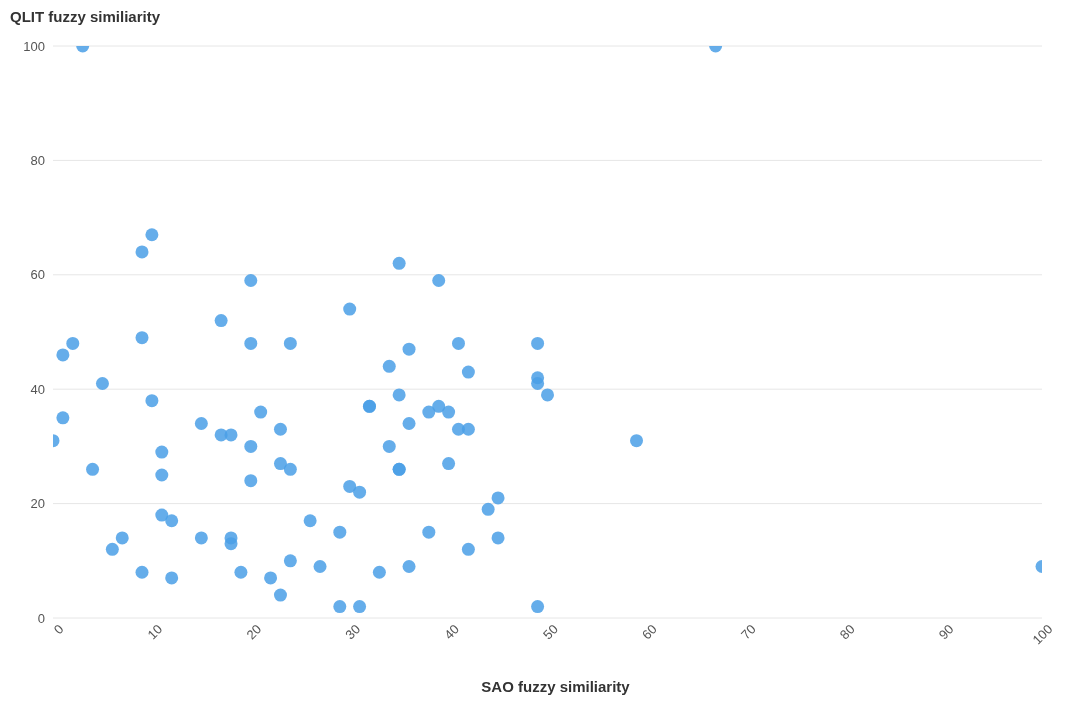  I want to click on y-tick-label: 100, so click(34, 46).